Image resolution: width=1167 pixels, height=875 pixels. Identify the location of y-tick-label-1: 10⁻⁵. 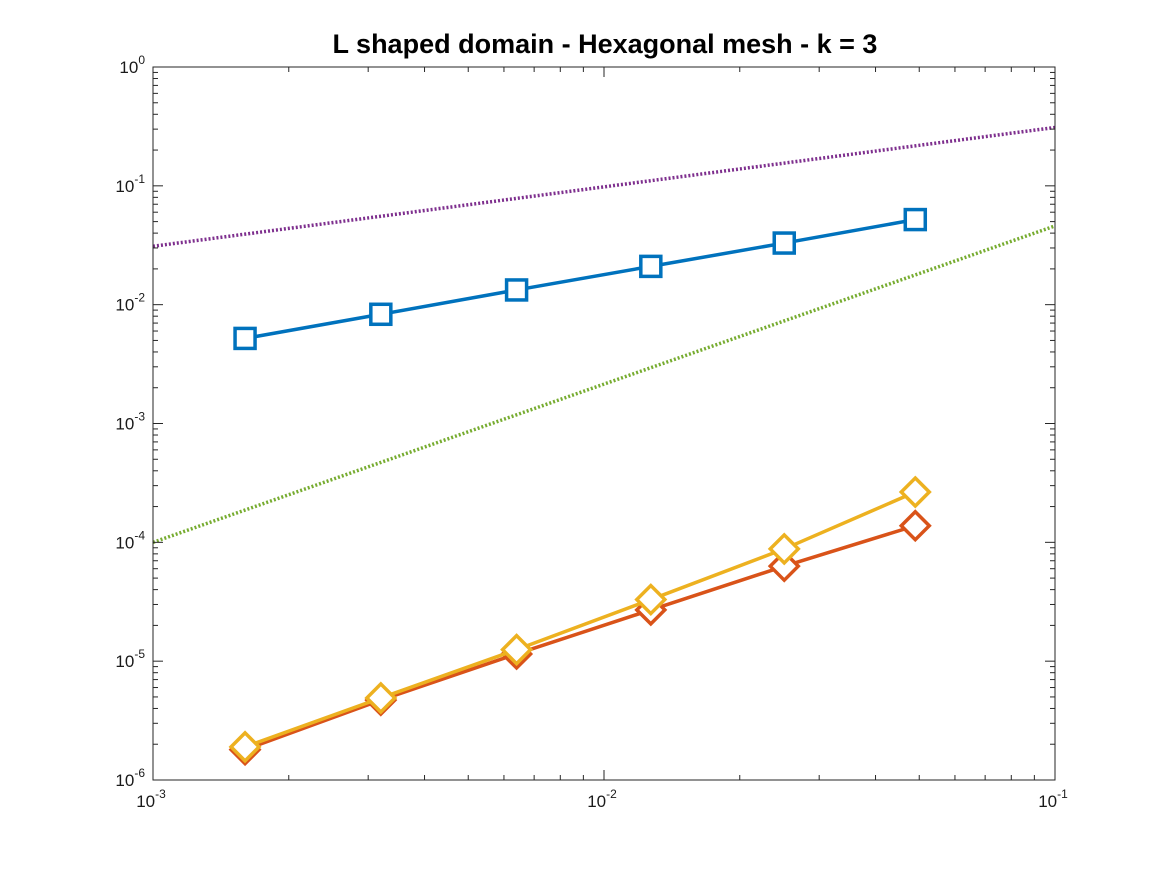
(130, 659).